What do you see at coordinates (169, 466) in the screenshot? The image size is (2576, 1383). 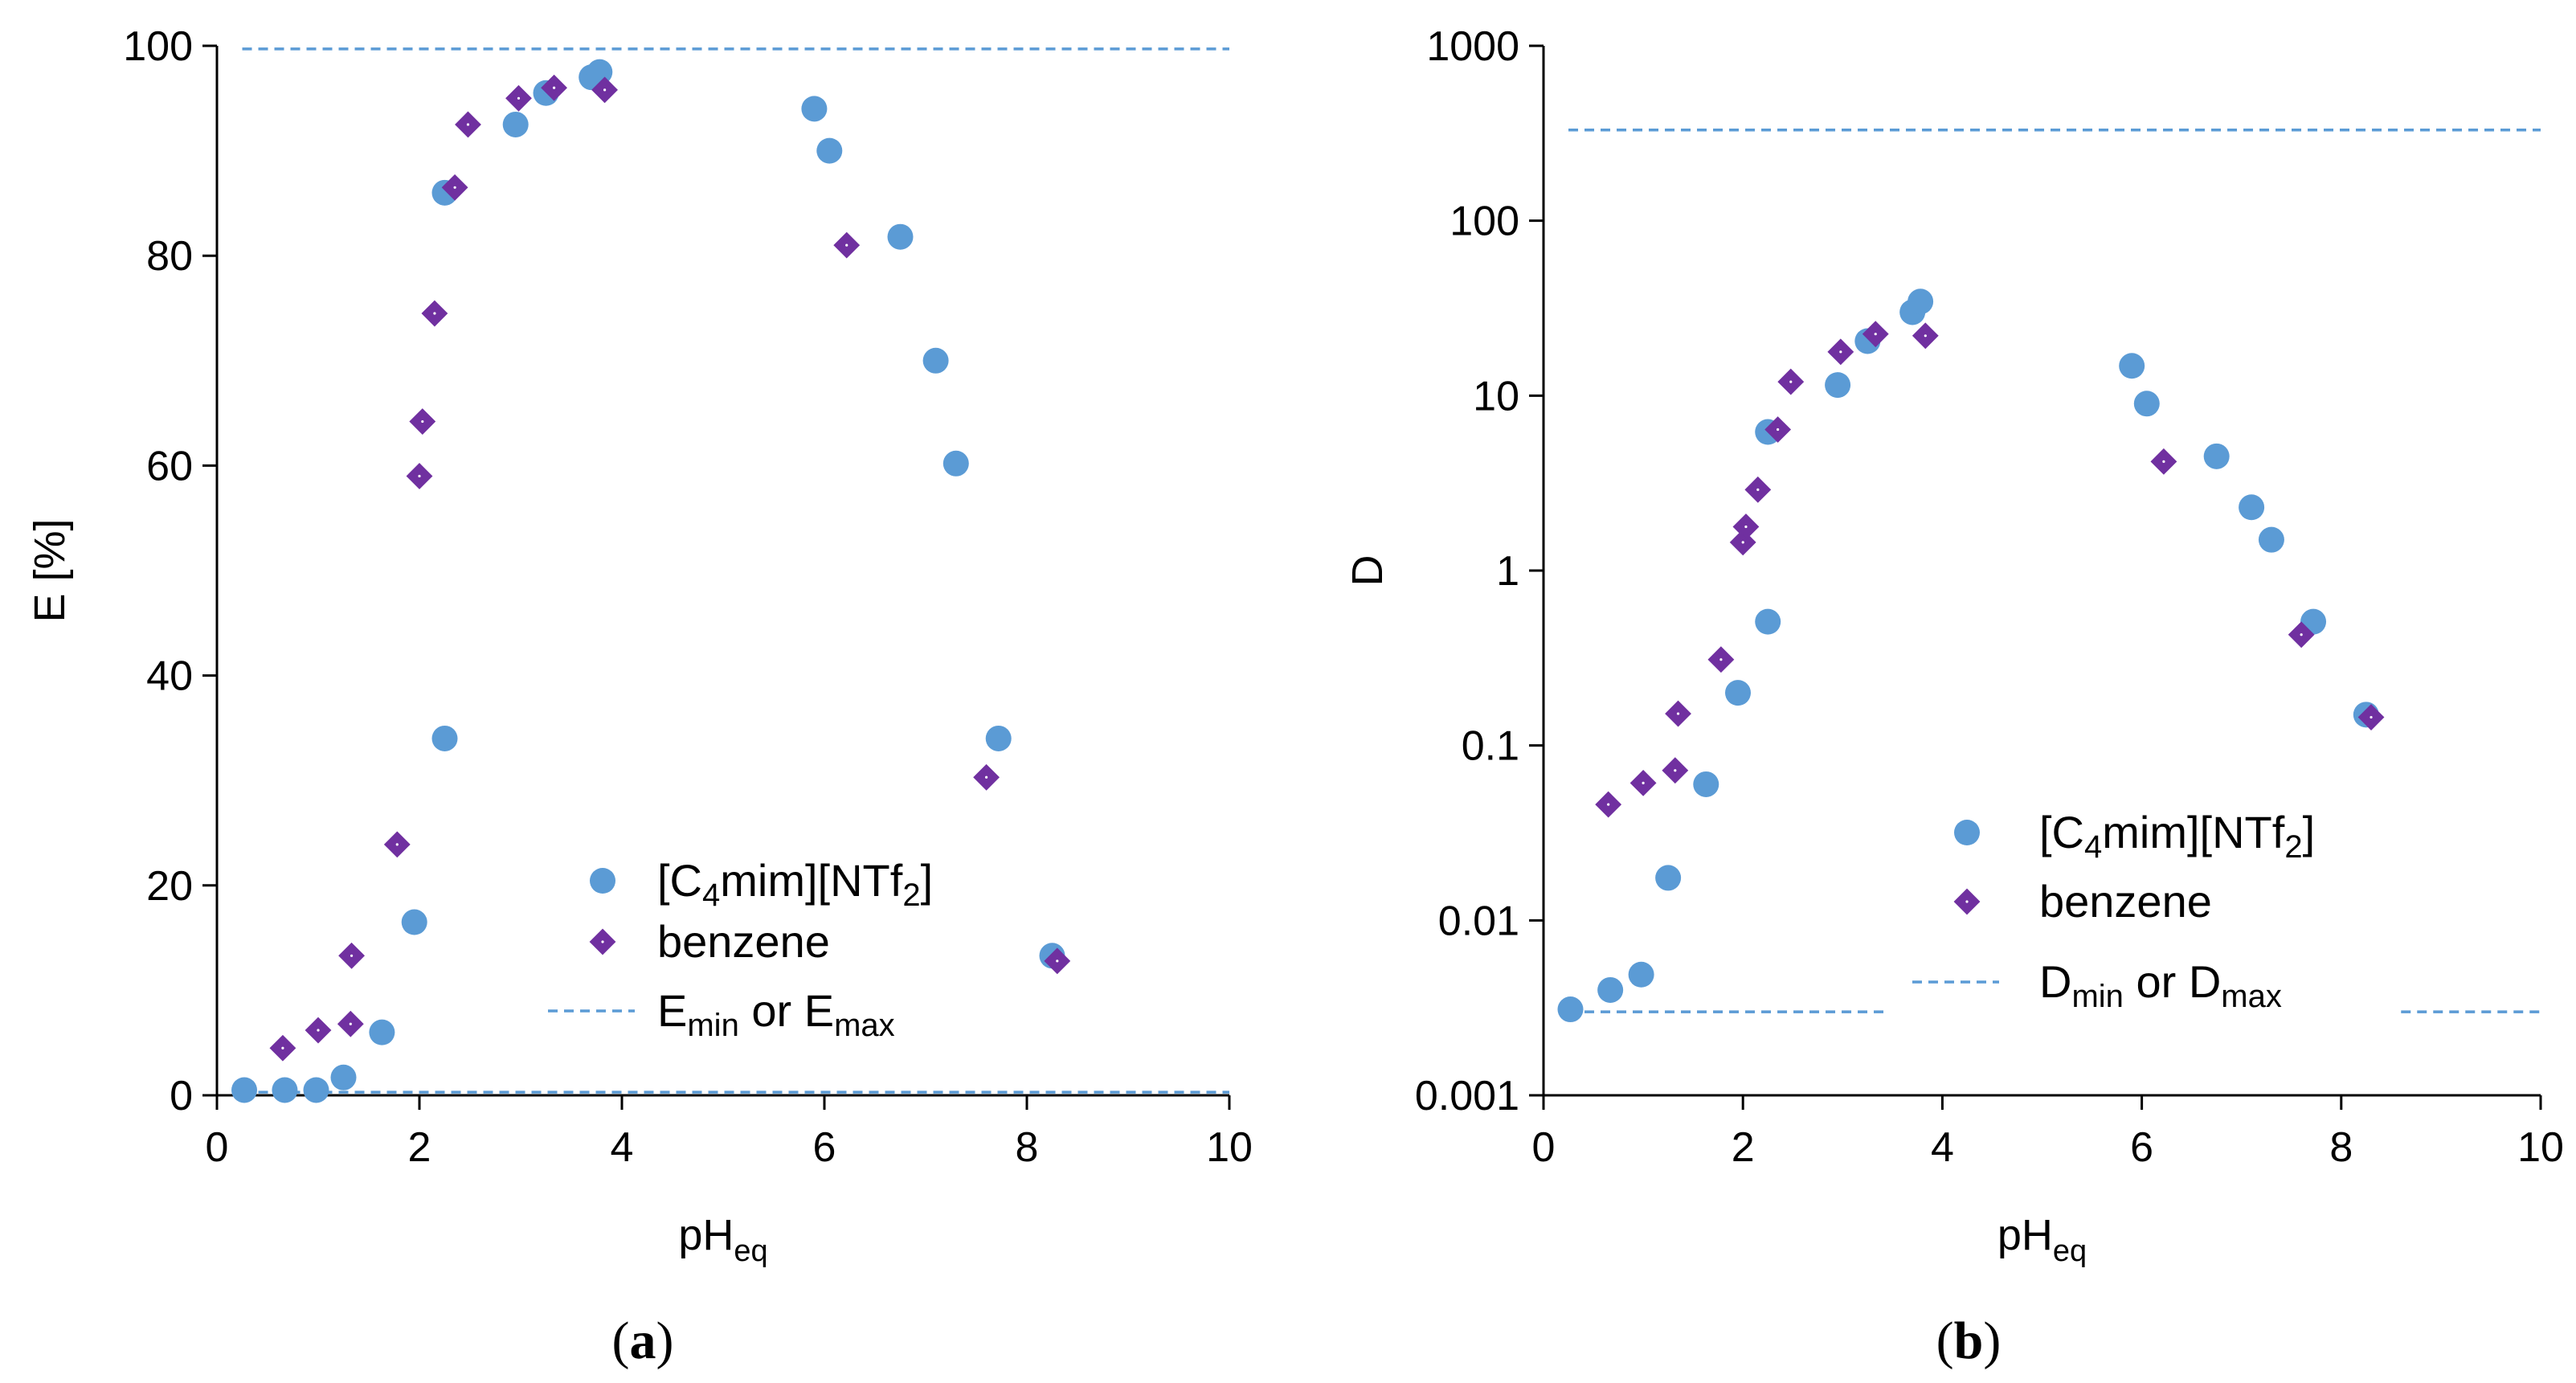 I see `y-tick-label: 60` at bounding box center [169, 466].